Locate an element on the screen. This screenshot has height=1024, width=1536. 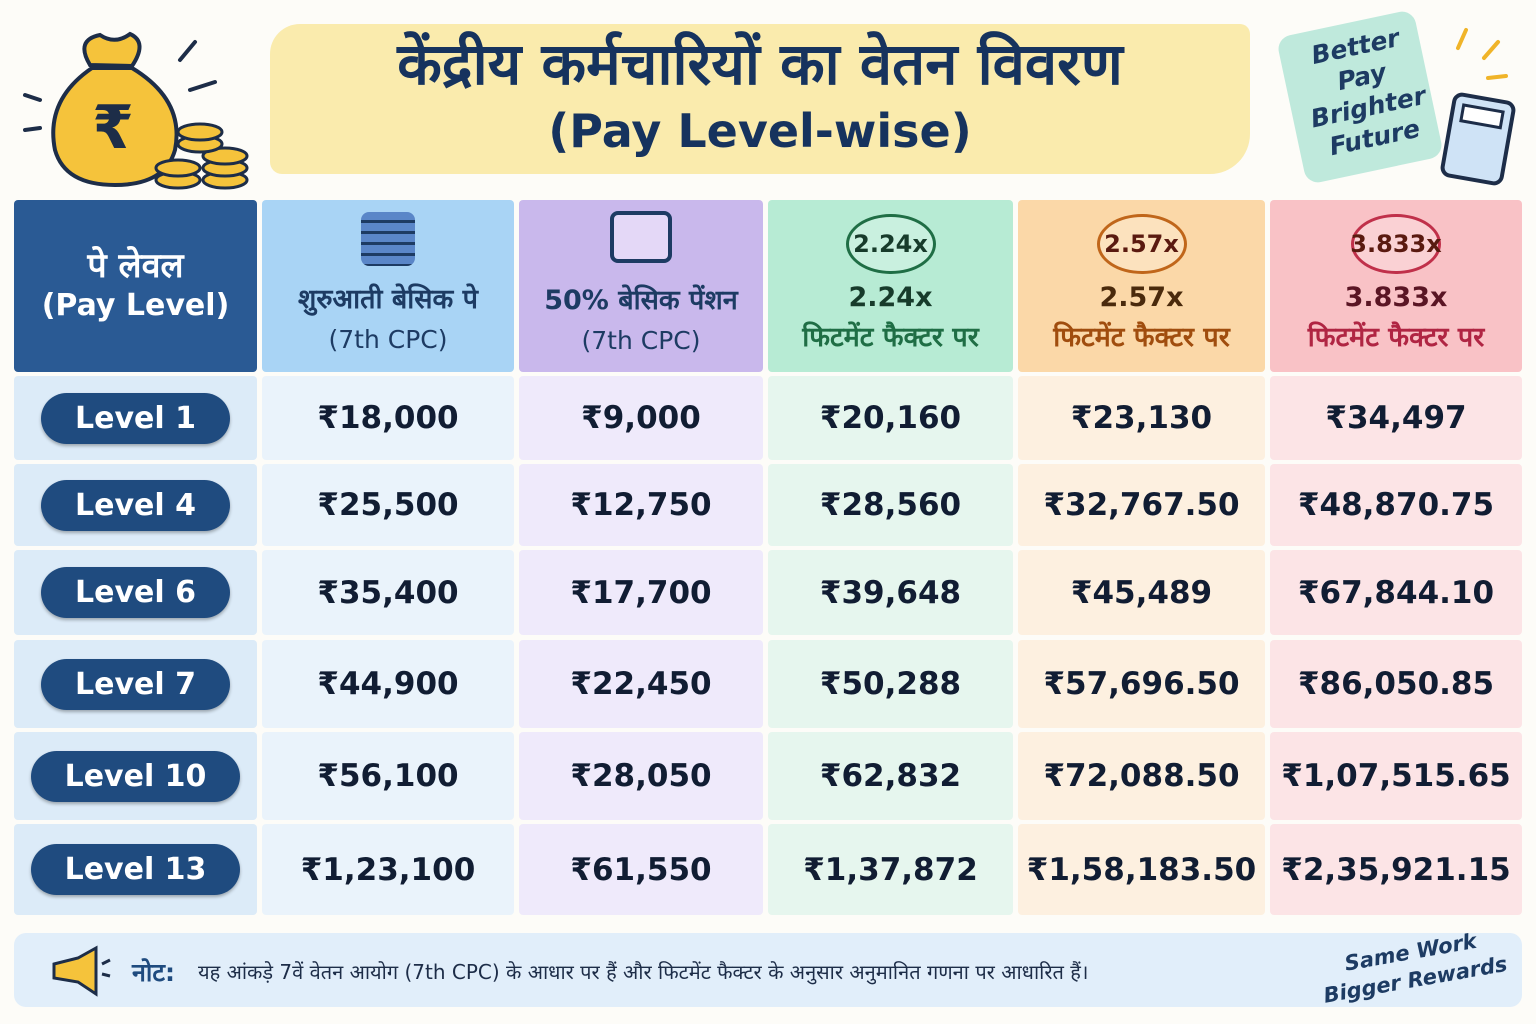
factor-badge: 3.833x is located at coordinates (1396, 244).